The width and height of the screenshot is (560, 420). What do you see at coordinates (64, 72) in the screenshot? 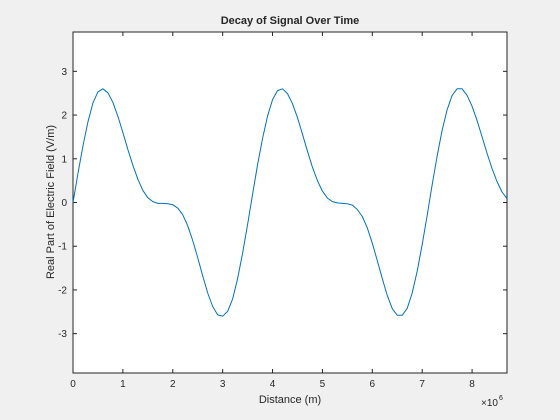
I see `y-tick-label: 3` at bounding box center [64, 72].